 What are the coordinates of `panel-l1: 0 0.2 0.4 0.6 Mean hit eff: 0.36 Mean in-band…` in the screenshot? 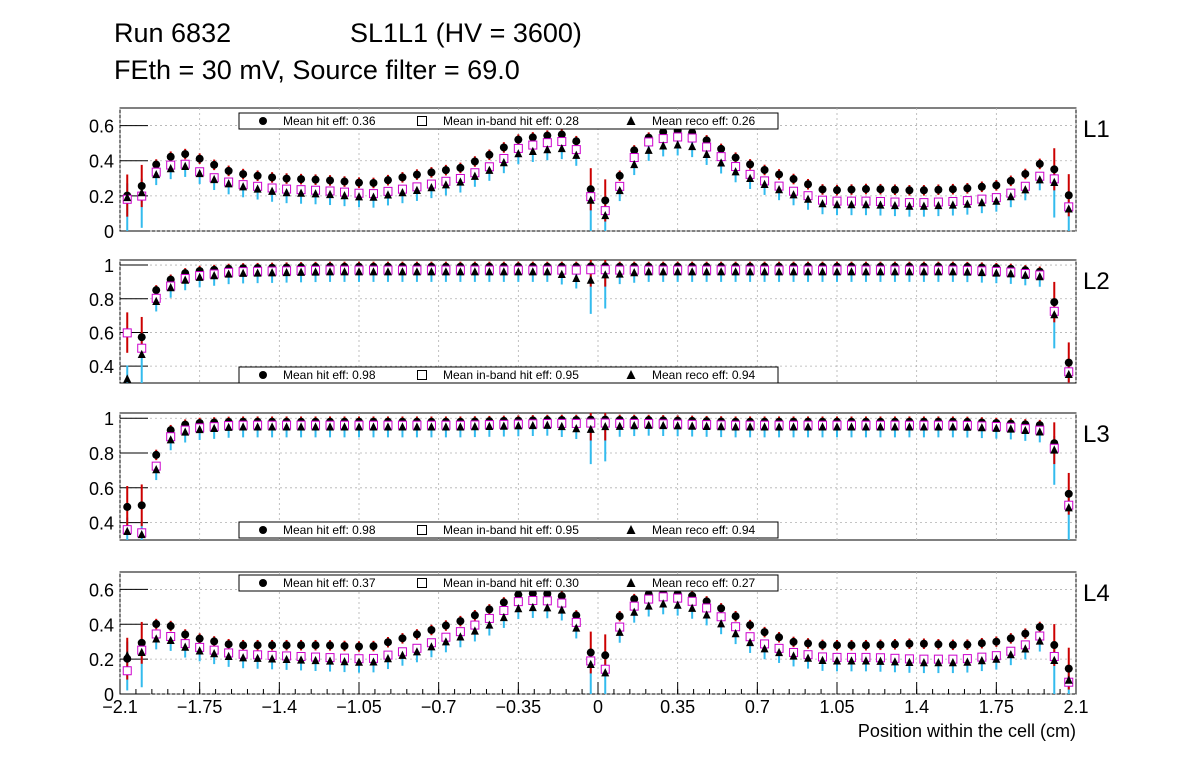 It's located at (599, 174).